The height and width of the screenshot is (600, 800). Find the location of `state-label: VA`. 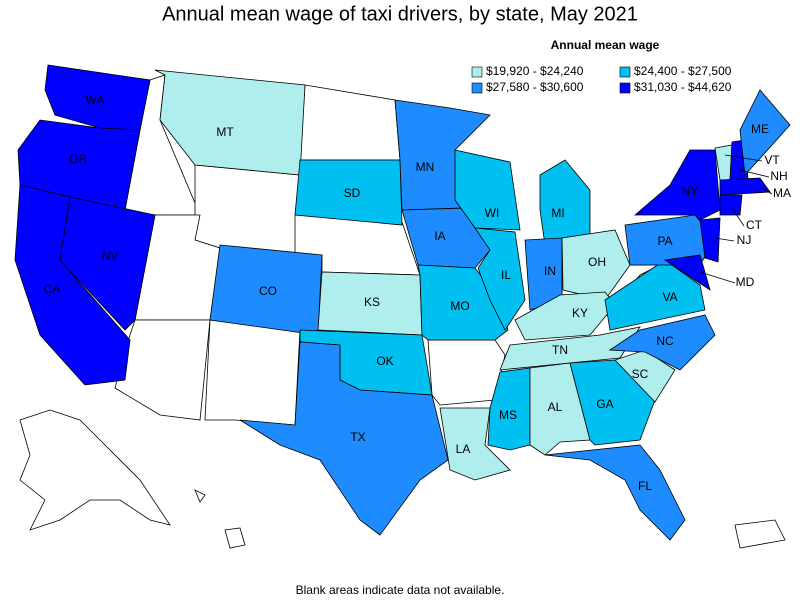

state-label: VA is located at coordinates (669, 297).